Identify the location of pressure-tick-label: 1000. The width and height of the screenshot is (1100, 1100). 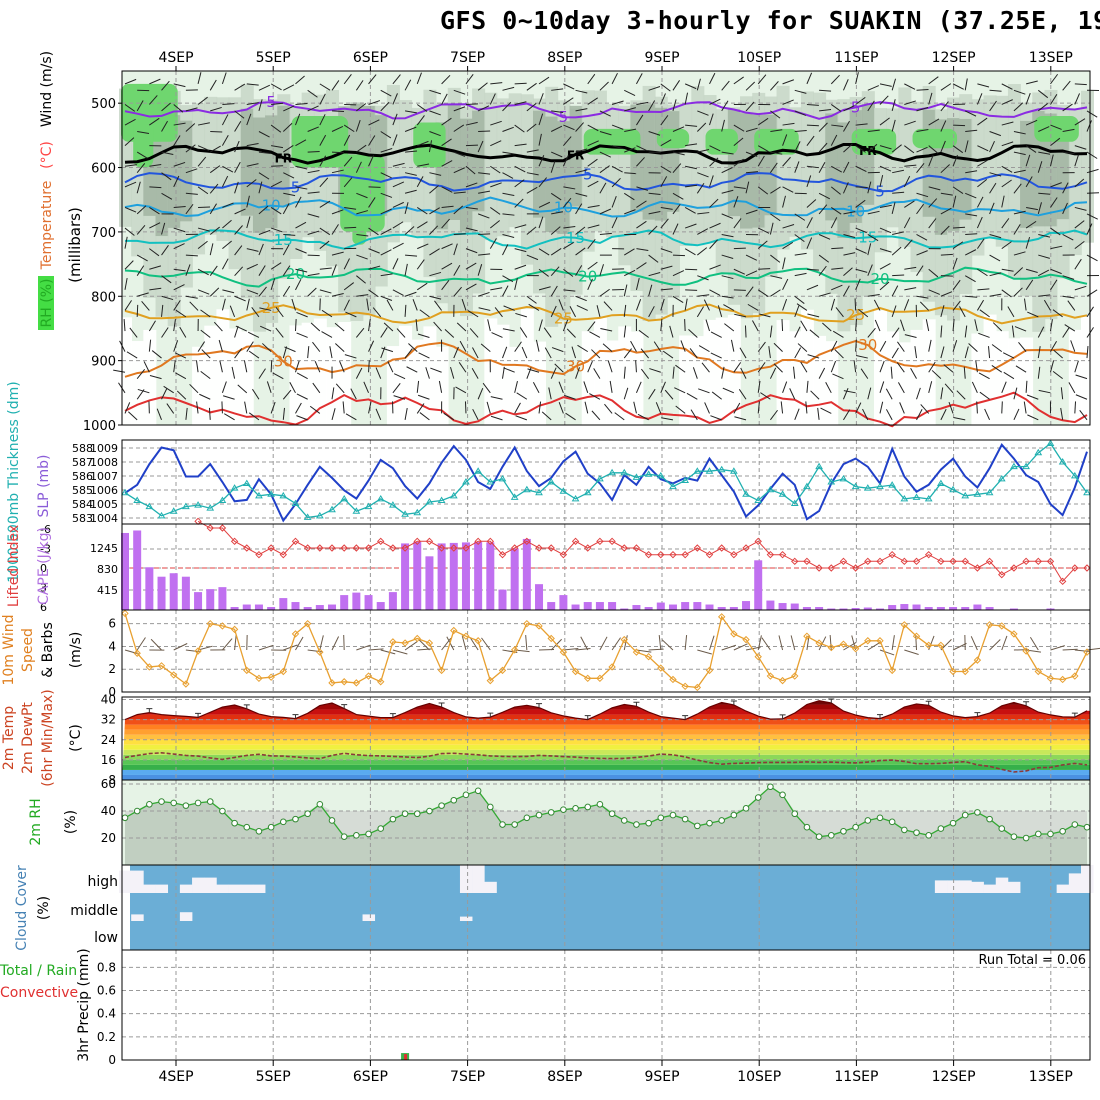
(99, 426).